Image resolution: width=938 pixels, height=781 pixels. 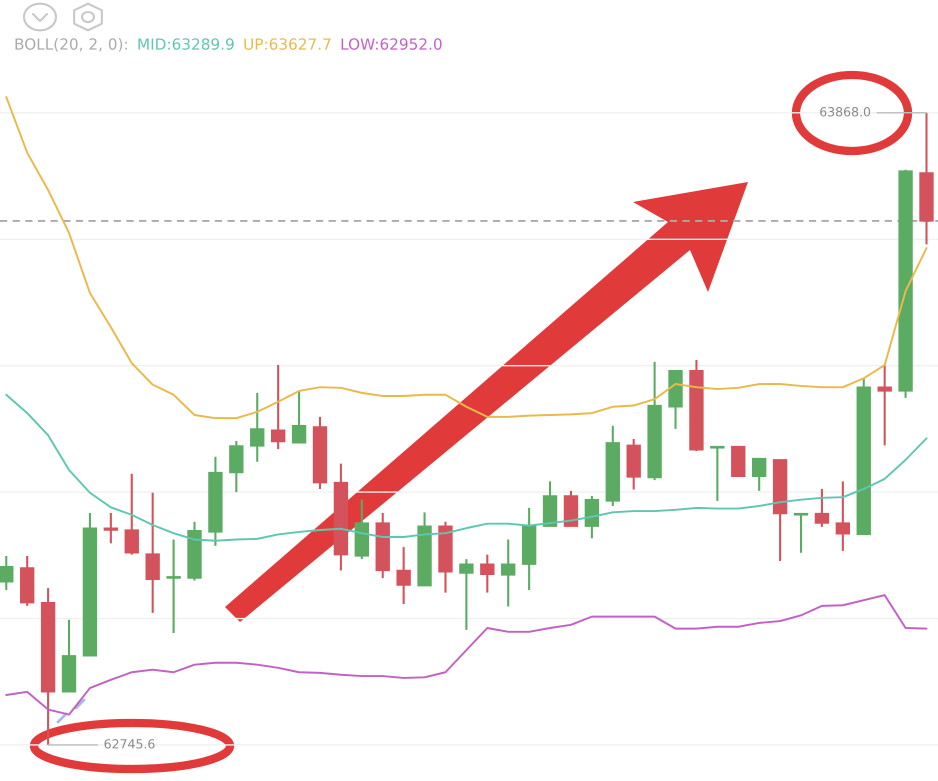 I want to click on legend-title: BOLL(20, 2, 0):, so click(x=71, y=45).